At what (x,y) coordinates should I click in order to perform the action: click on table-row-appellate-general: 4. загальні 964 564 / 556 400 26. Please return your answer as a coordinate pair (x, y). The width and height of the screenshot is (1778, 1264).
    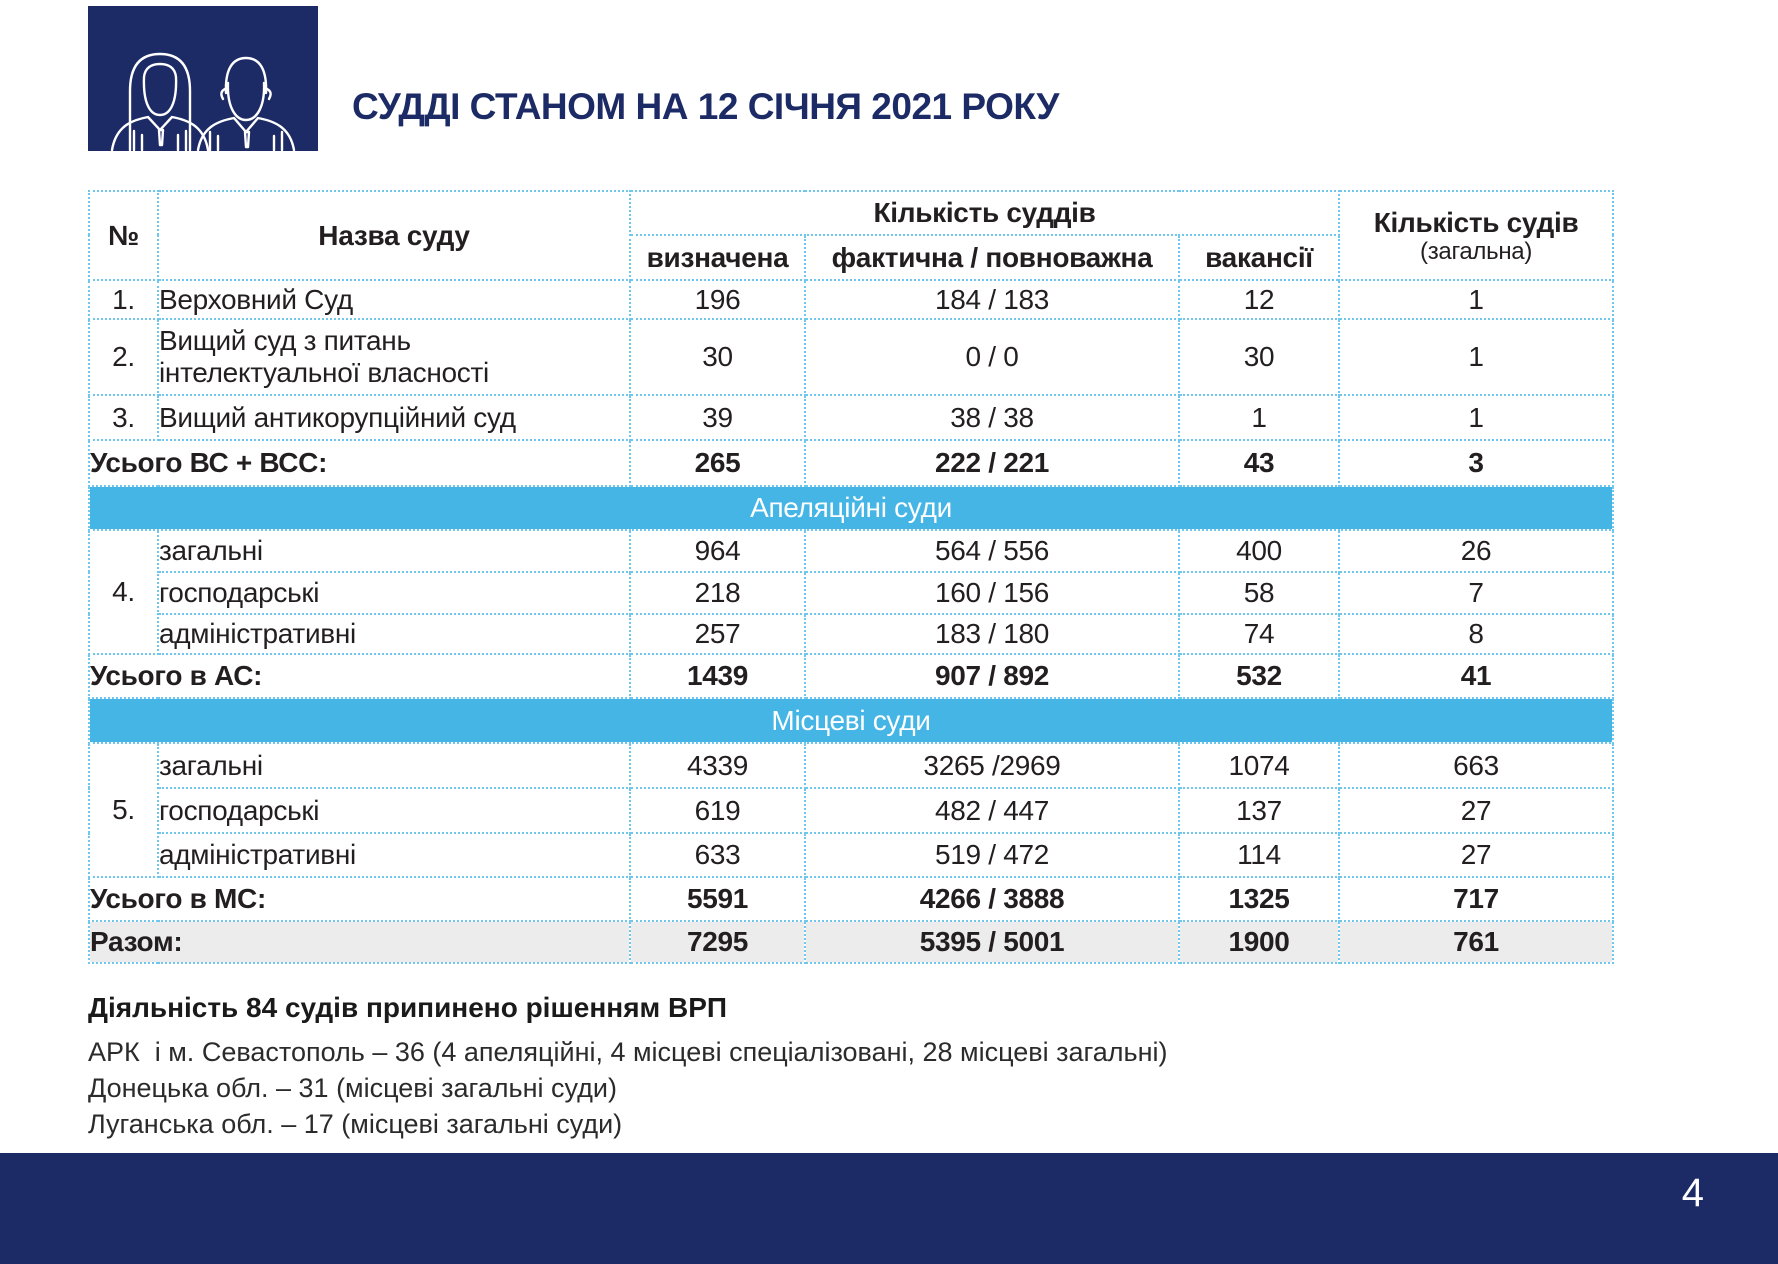
    Looking at the image, I should click on (851, 592).